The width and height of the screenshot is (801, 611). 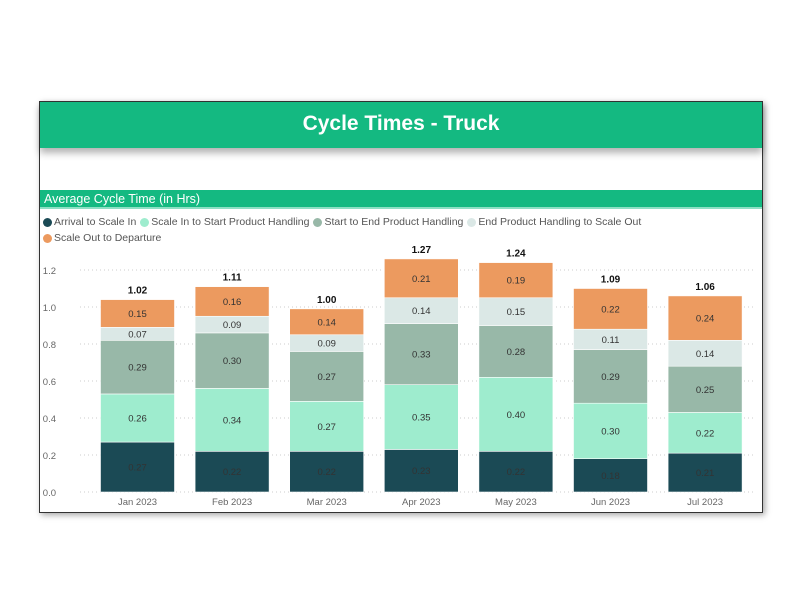 What do you see at coordinates (108, 238) in the screenshot?
I see `legend-label: Scale Out to Departure` at bounding box center [108, 238].